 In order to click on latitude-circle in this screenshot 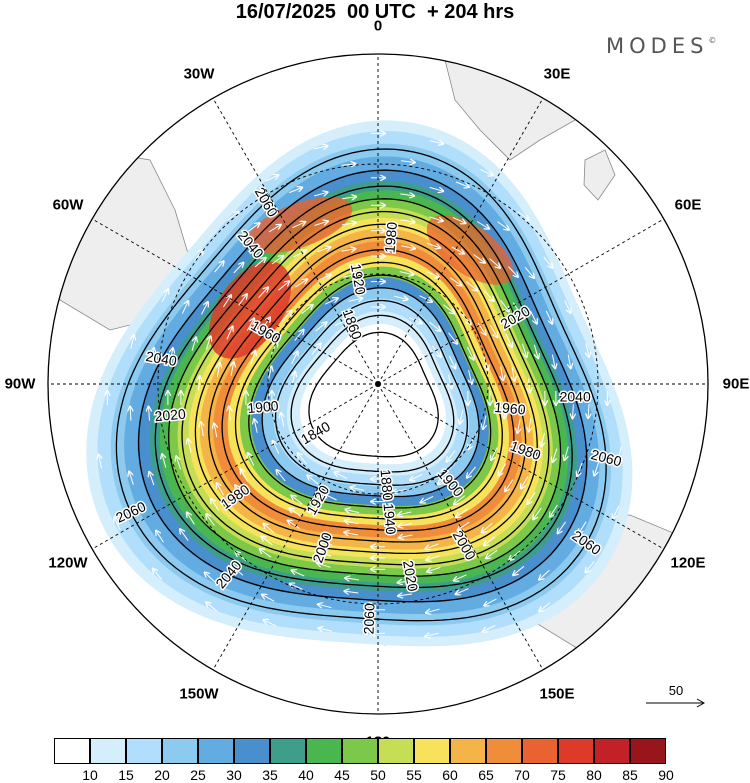, I will do `click(378, 384)`.